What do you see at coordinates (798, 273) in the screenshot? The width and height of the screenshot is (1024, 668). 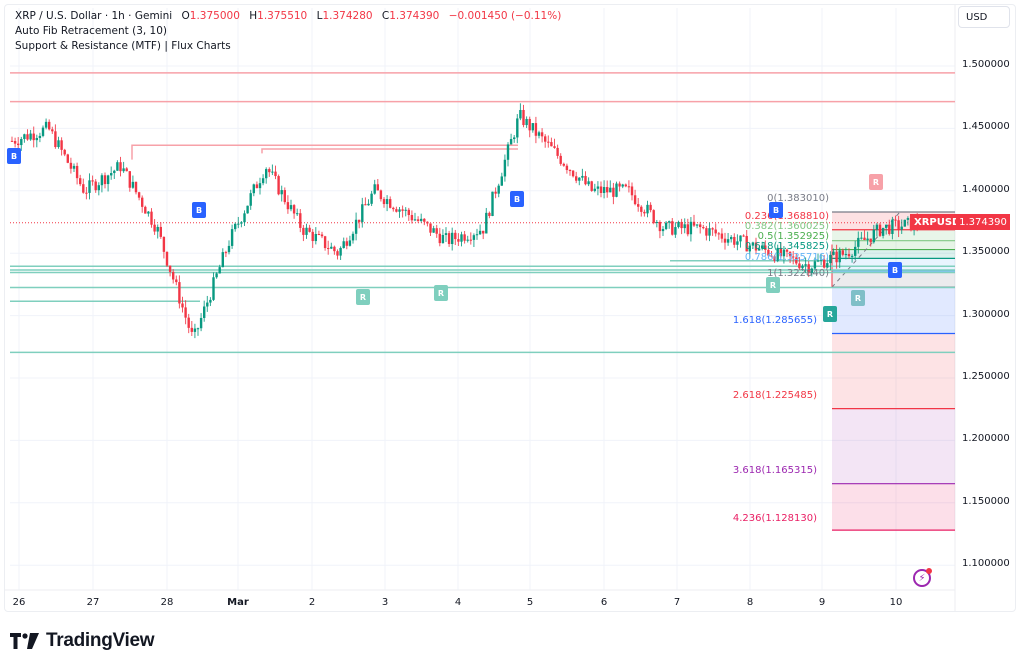 I see `fib-level-label: 1(1.322840)` at bounding box center [798, 273].